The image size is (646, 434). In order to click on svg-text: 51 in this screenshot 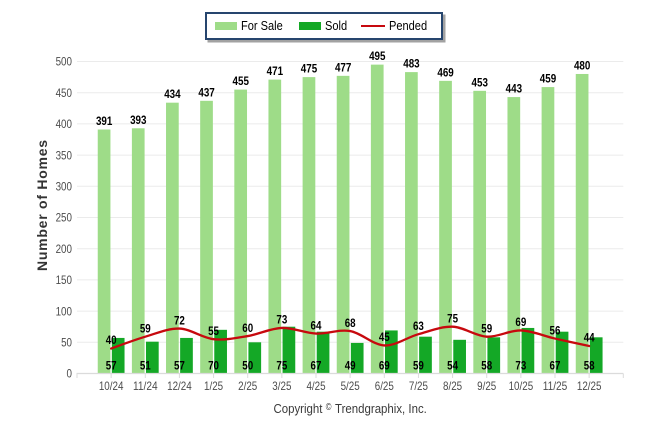, I will do `click(145, 365)`.